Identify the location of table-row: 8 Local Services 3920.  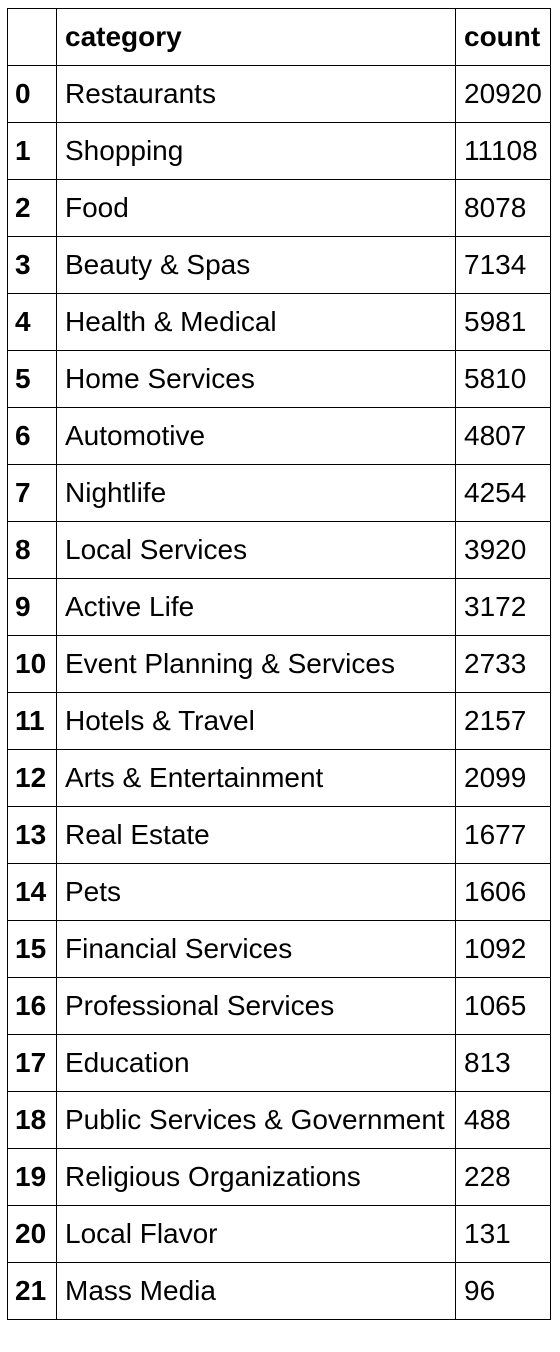
(279, 550).